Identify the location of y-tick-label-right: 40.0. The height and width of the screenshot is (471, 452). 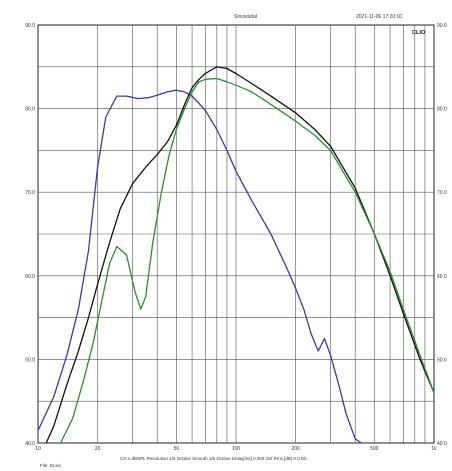
(442, 444).